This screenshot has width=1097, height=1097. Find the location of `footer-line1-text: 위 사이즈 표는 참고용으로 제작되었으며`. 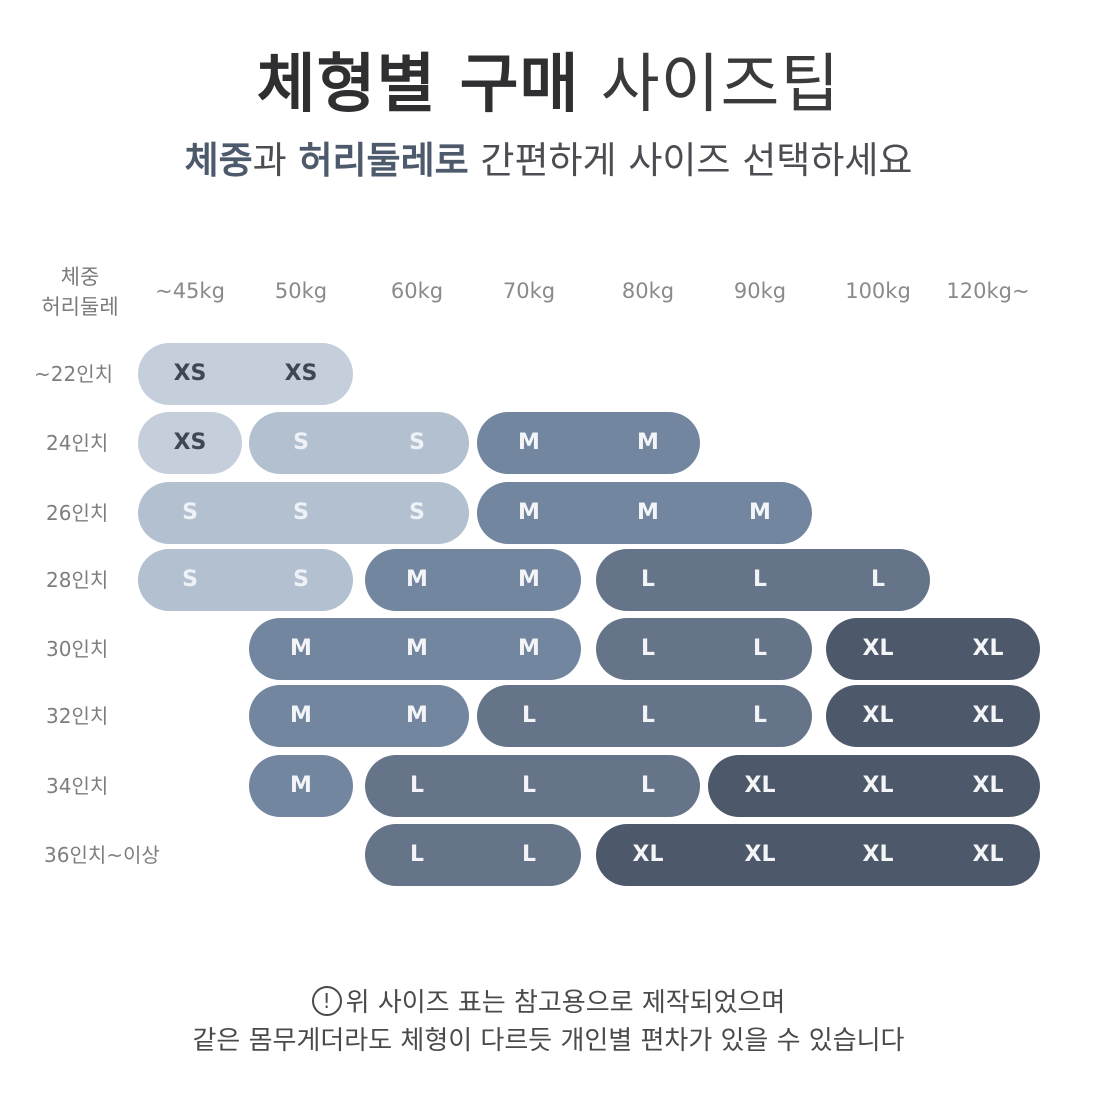

footer-line1-text: 위 사이즈 표는 참고용으로 제작되었으며 is located at coordinates (565, 1003).